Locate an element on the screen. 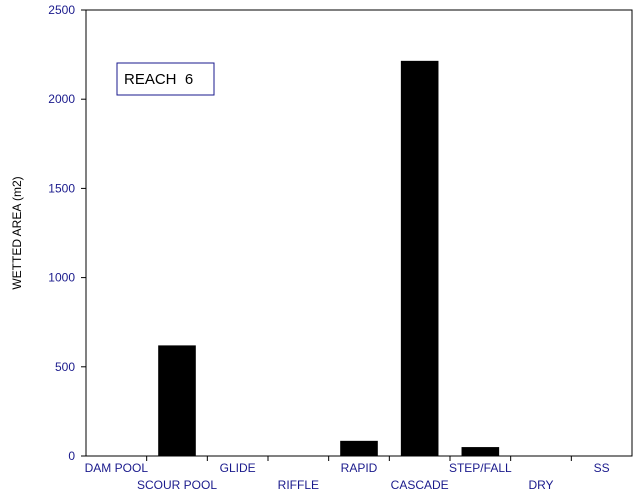 The height and width of the screenshot is (497, 637). y-tick-label: 2500 is located at coordinates (61, 10).